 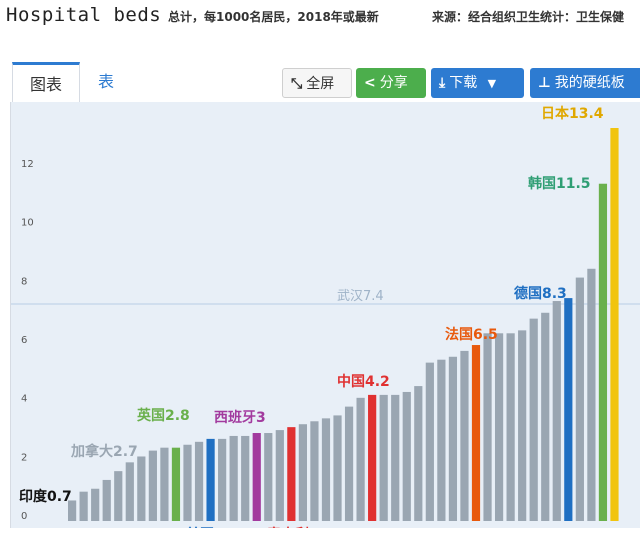 I want to click on y-tick-label: 4, so click(x=24, y=399).